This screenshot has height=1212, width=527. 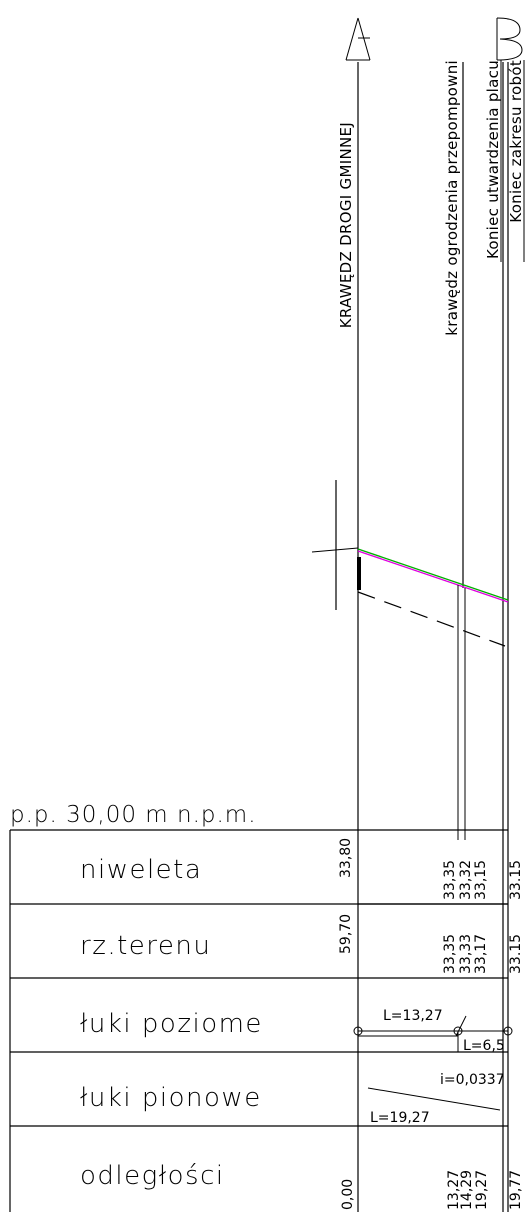 What do you see at coordinates (516, 1190) in the screenshot?
I see `distance-value: 19,77` at bounding box center [516, 1190].